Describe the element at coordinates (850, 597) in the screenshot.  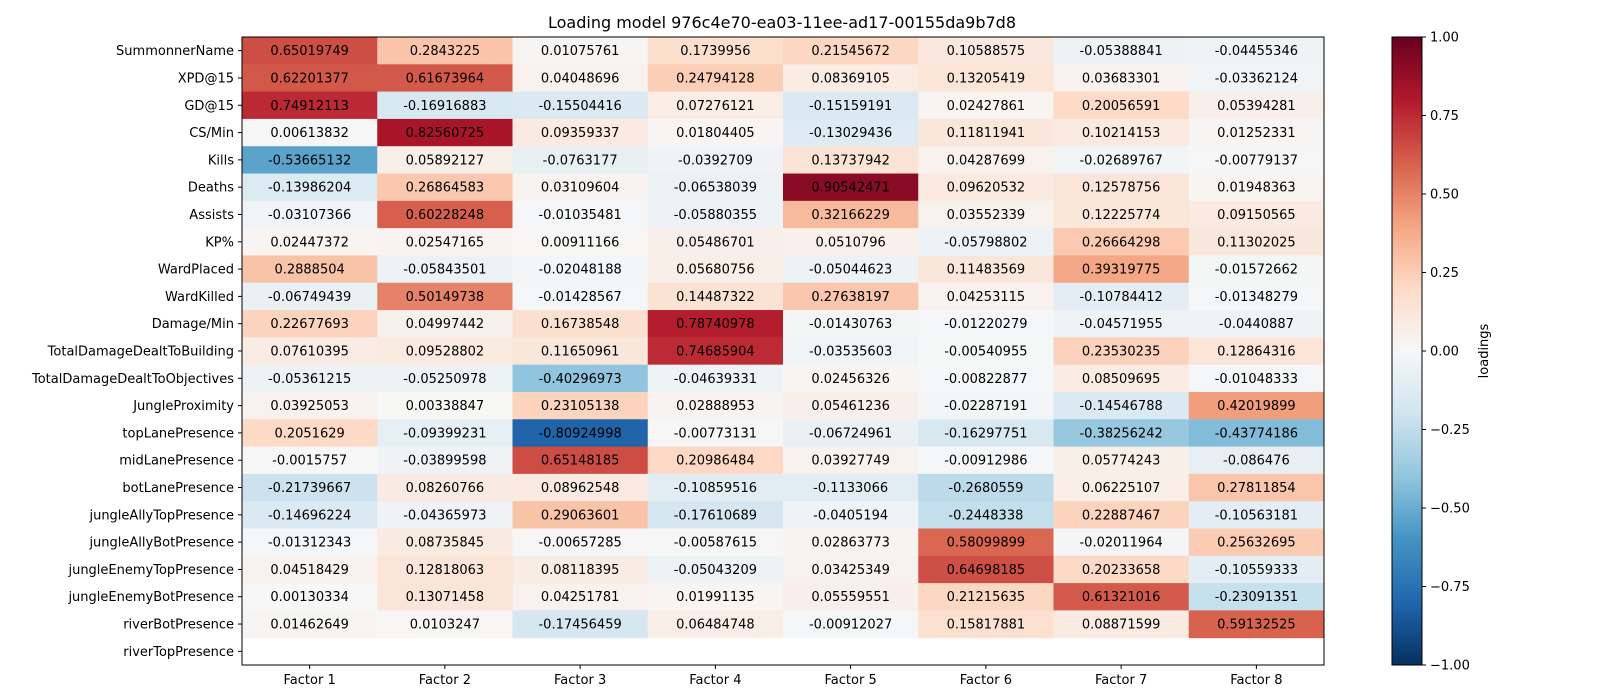
I see `cell-value-label: 0.05559551` at that location.